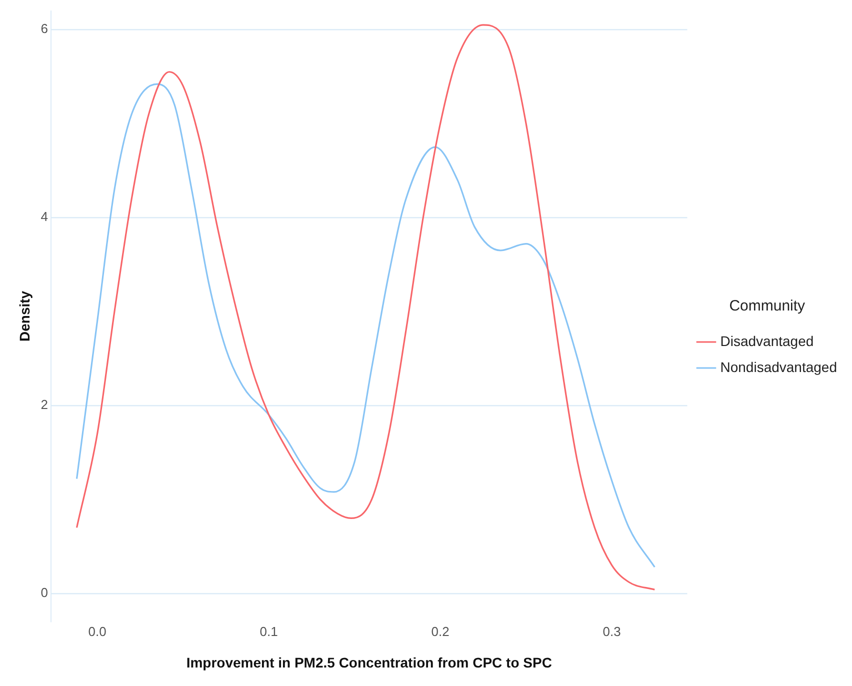 The image size is (852, 686). I want to click on y-tick-label: 2, so click(44, 404).